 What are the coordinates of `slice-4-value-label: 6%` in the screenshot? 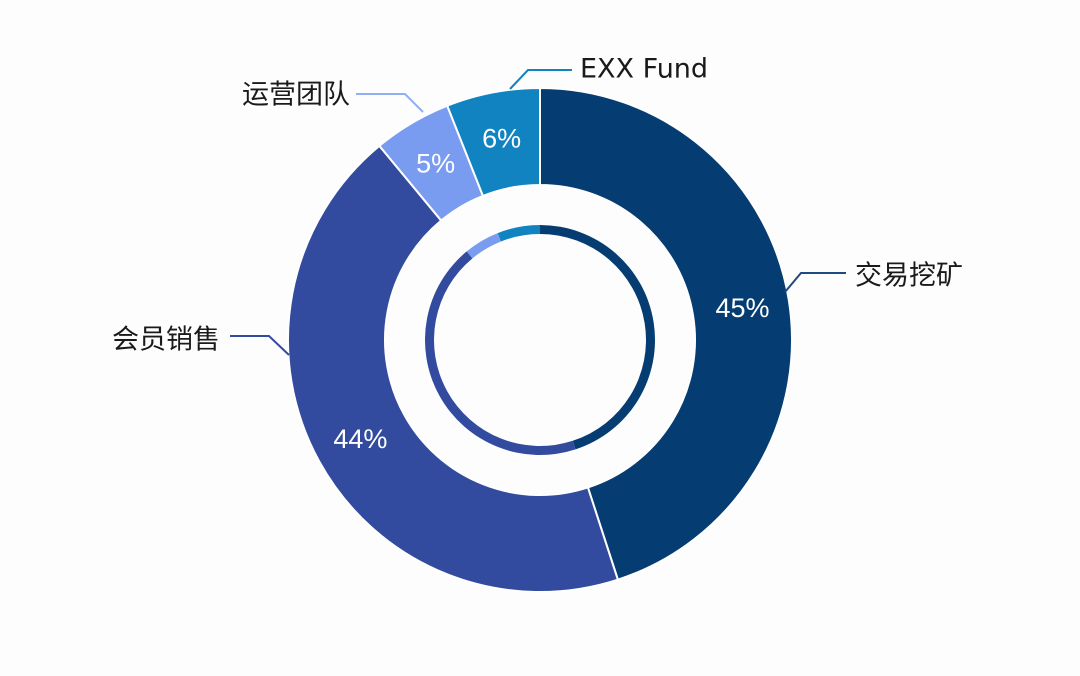 It's located at (501, 139).